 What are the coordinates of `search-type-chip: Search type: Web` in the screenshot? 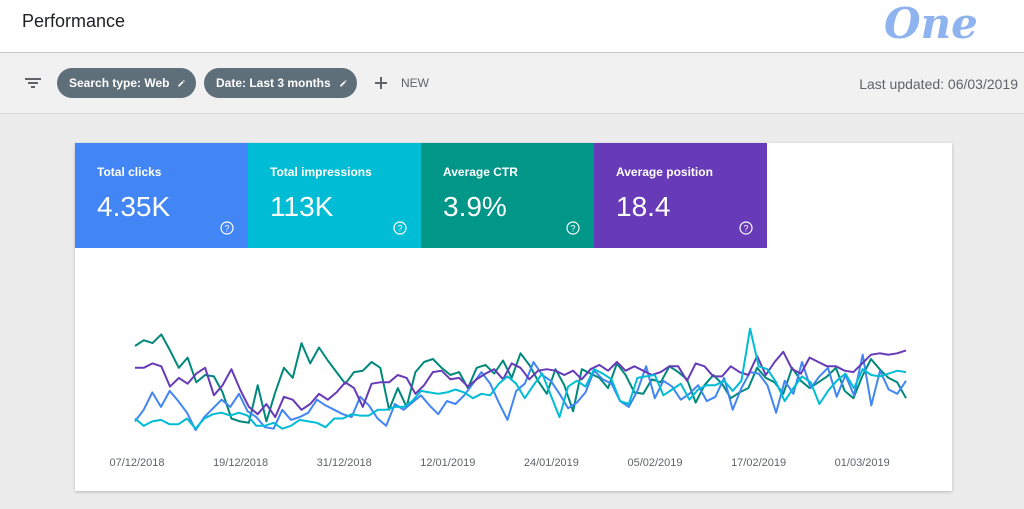 It's located at (126, 83).